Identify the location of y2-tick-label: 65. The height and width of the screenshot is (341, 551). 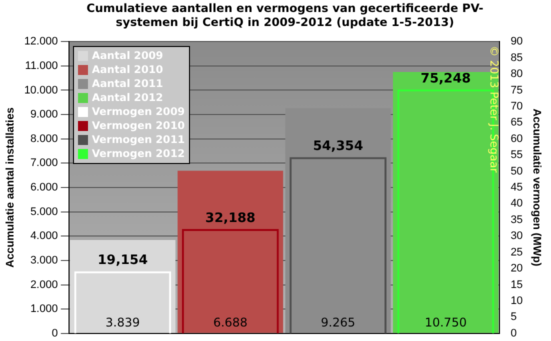
(516, 122).